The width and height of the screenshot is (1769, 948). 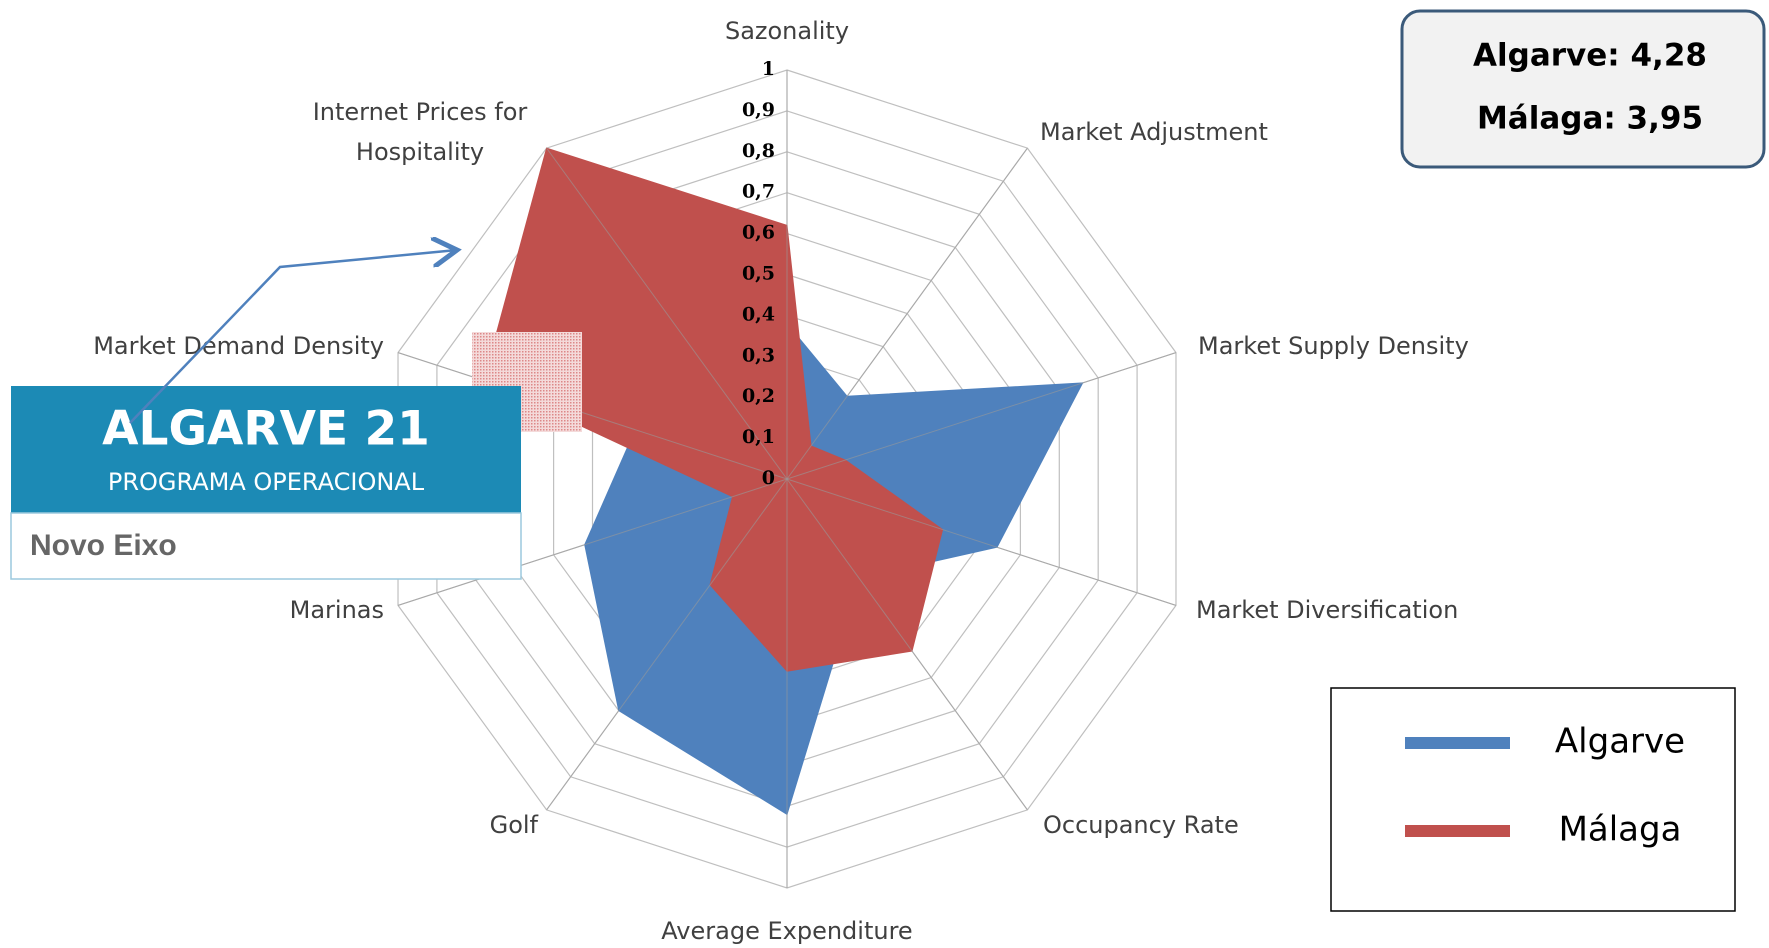 What do you see at coordinates (768, 478) in the screenshot?
I see `r-tick-label: 0` at bounding box center [768, 478].